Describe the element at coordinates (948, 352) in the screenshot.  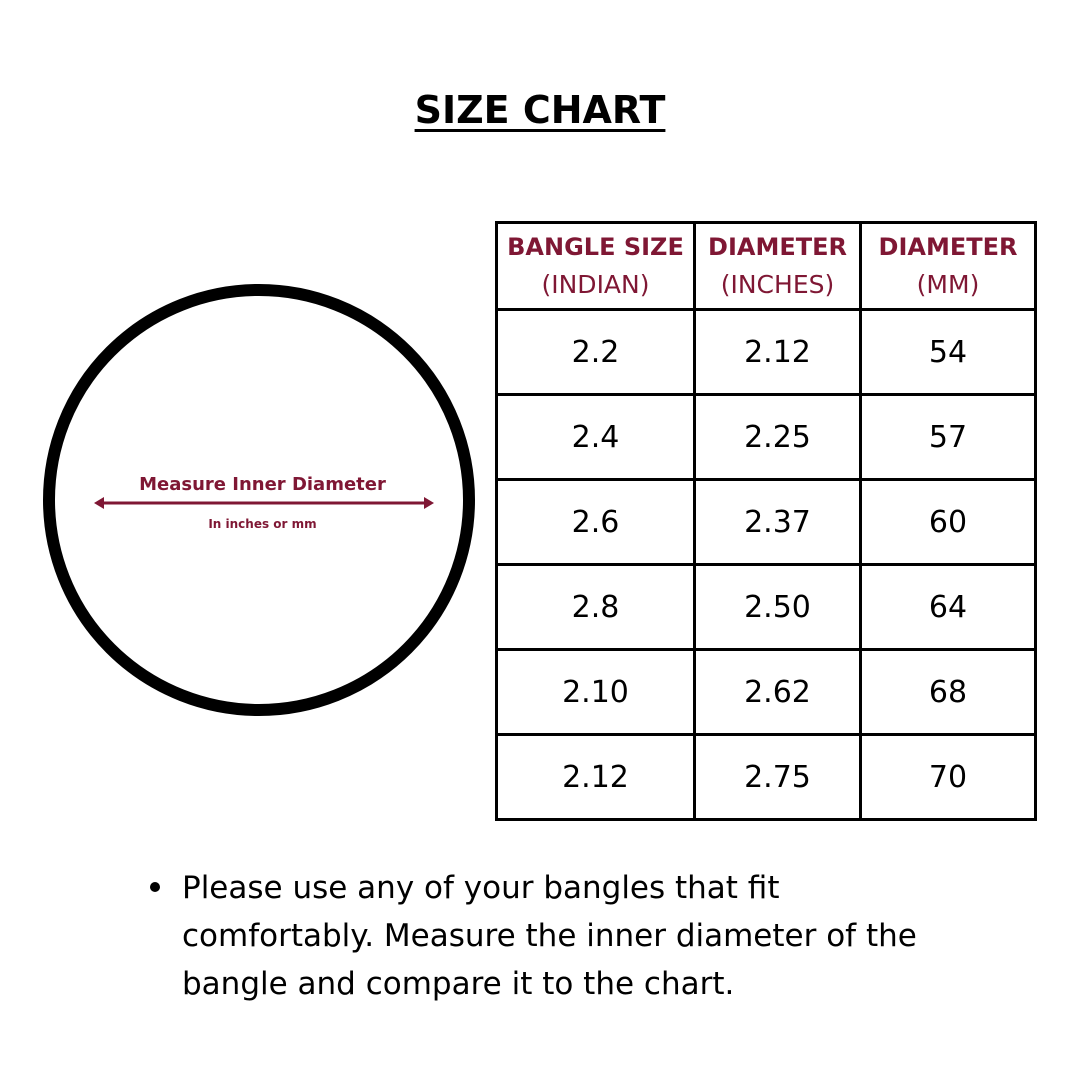
I see `table-cell: 54` at that location.